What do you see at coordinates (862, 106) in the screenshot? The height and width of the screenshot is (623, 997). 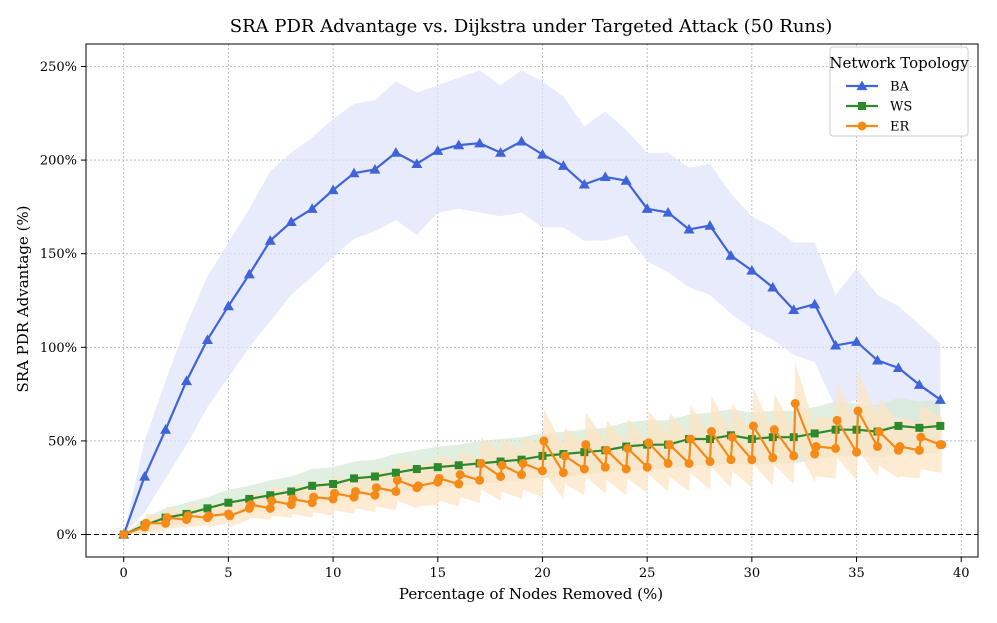 I see `legend-marker-ws` at bounding box center [862, 106].